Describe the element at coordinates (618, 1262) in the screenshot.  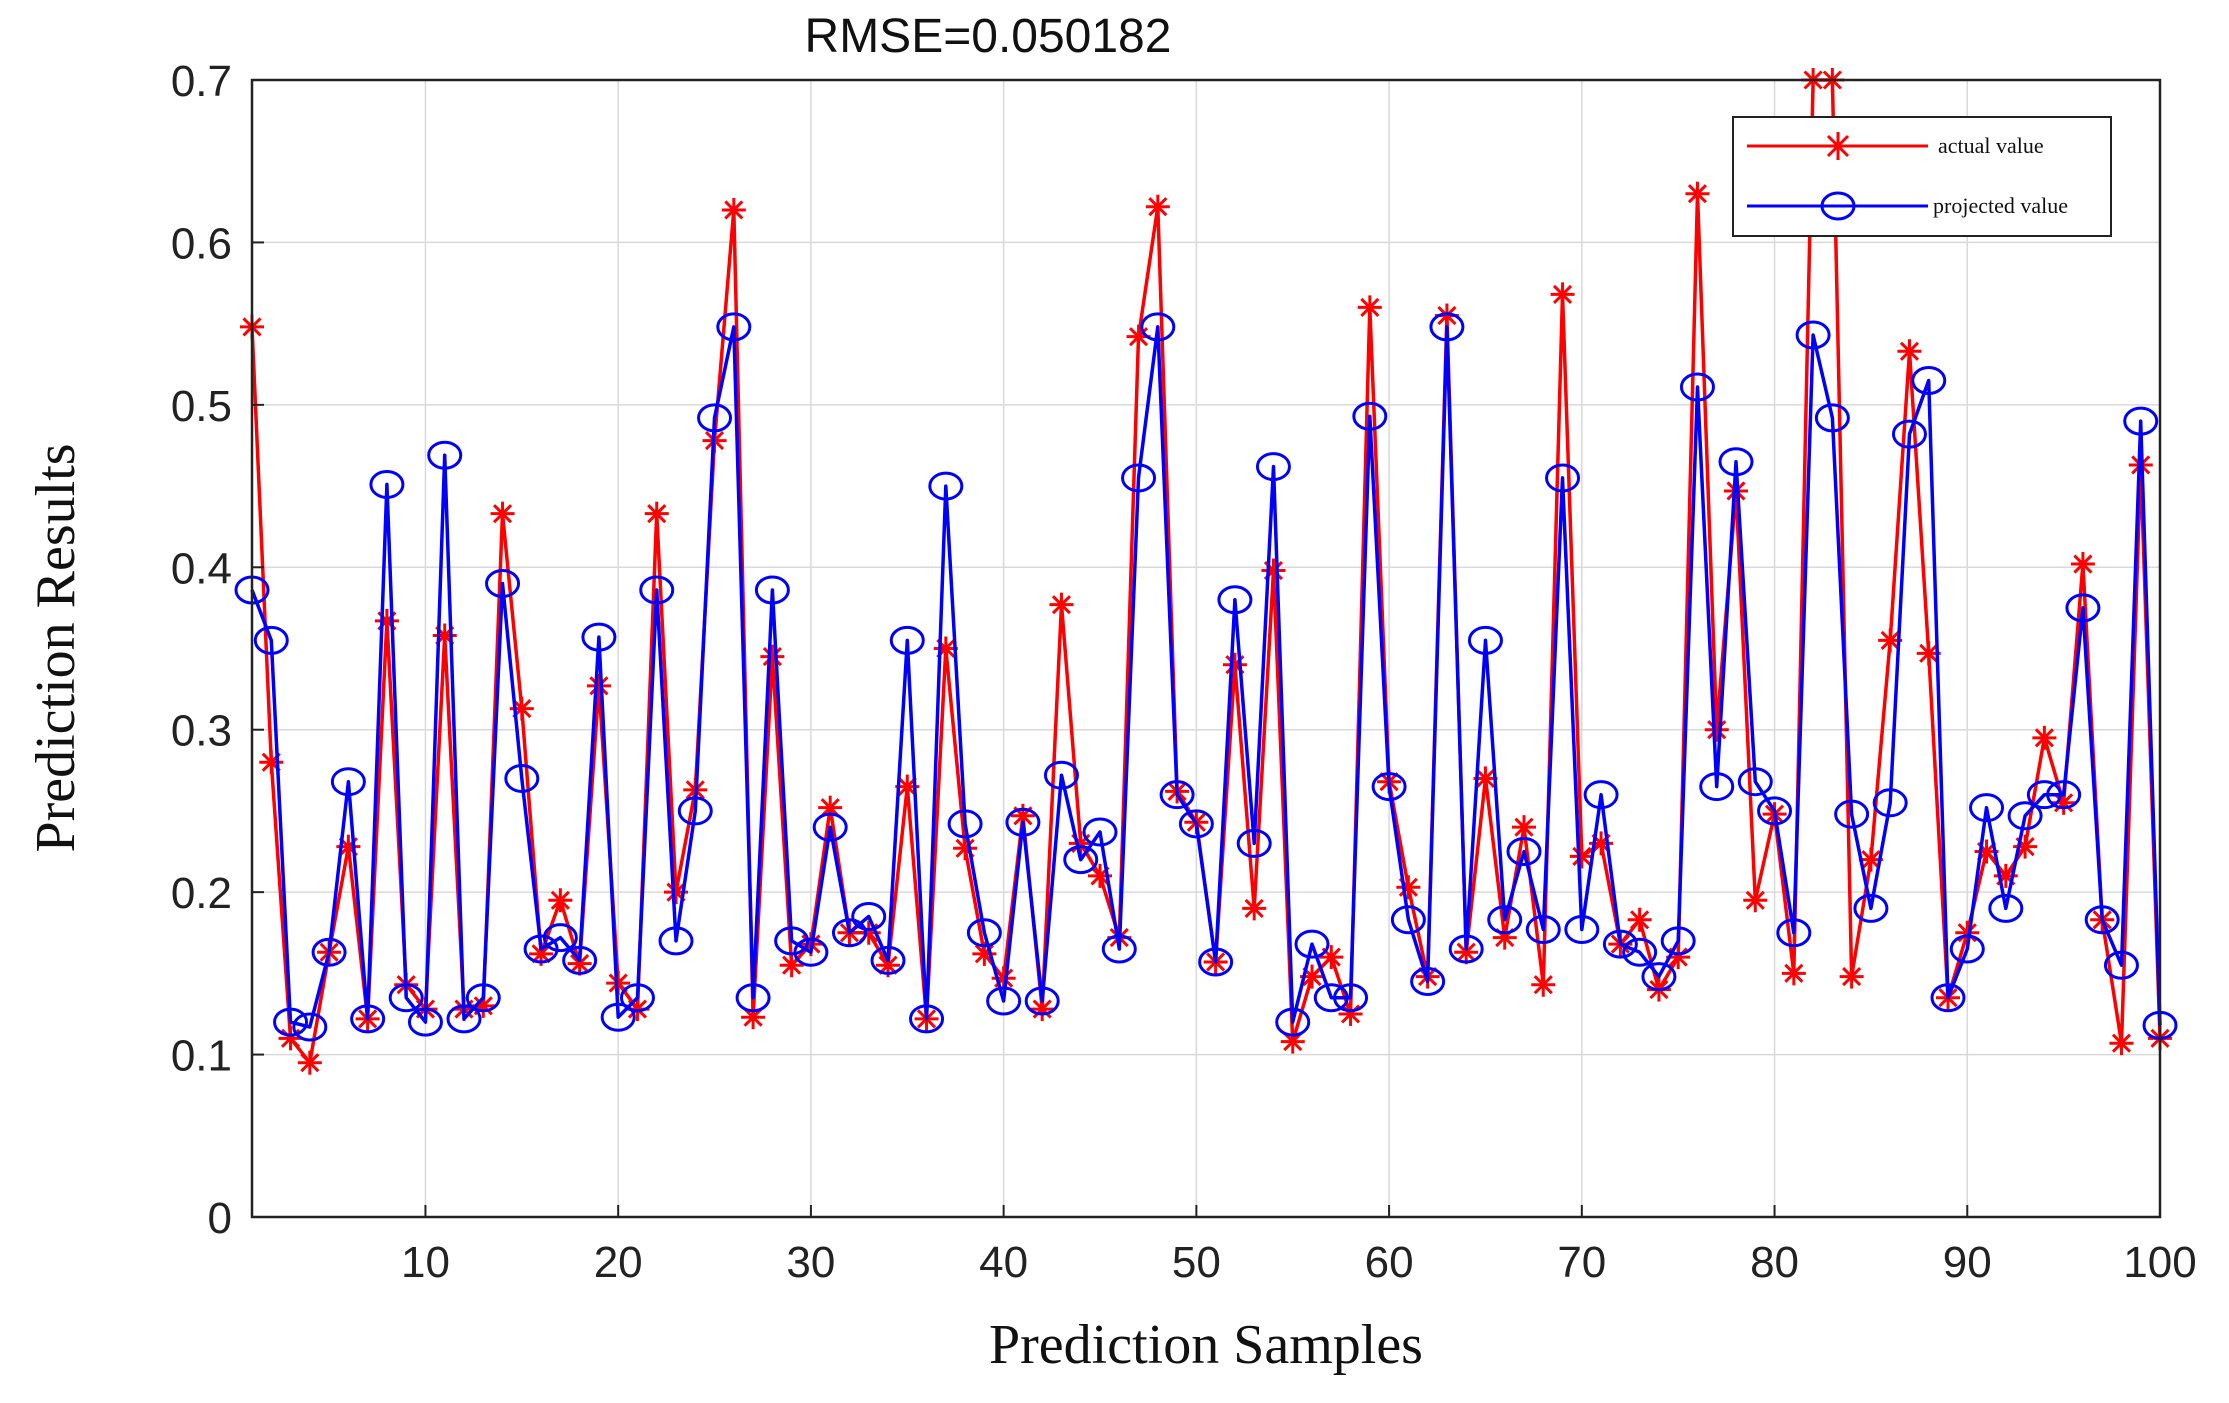
I see `x-tick-label: 20` at that location.